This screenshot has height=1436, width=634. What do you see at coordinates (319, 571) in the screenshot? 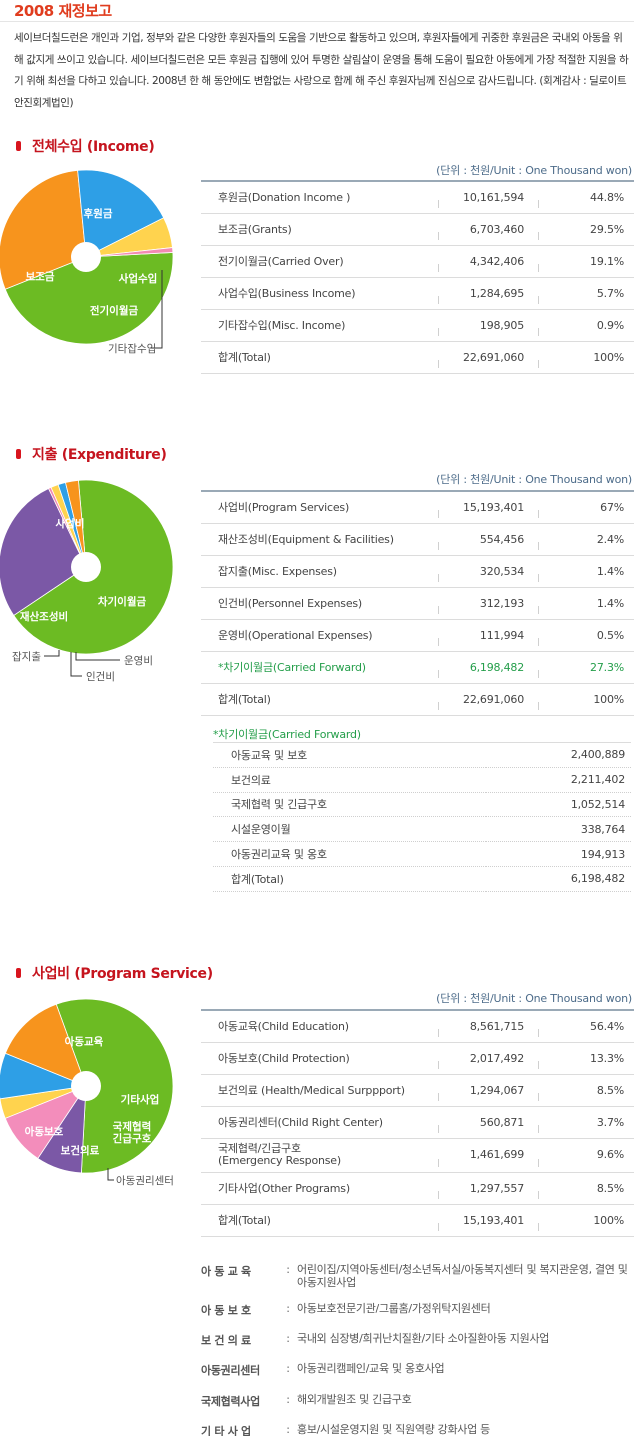
I see `row-name: 잡지출(Misc. Expenses)` at bounding box center [319, 571].